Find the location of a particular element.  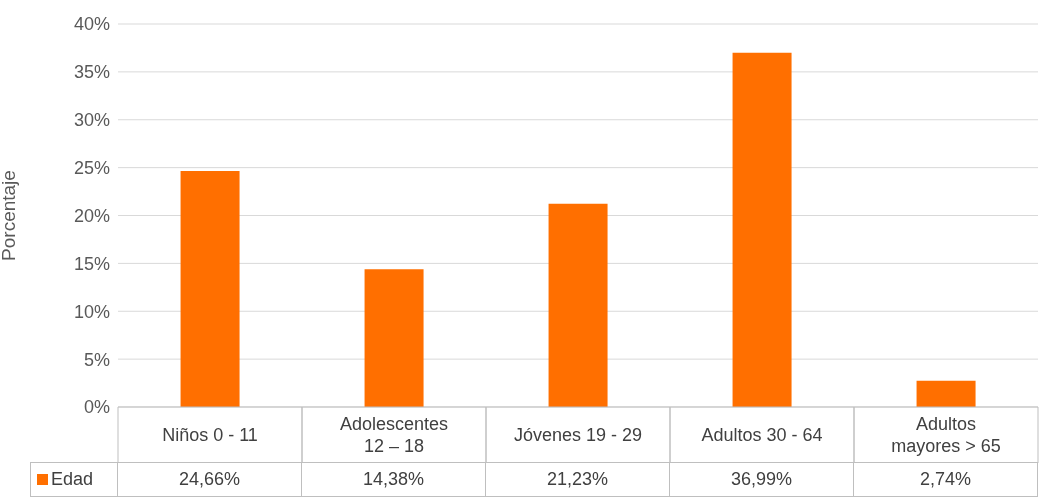

y-tick-label: 15% is located at coordinates (91, 263).